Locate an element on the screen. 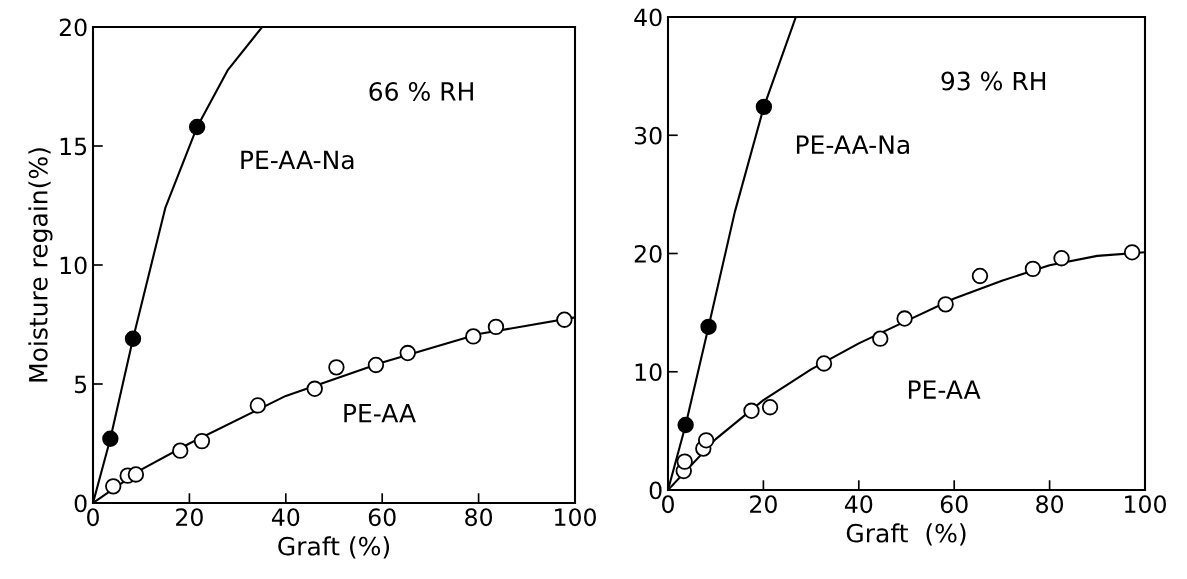 The image size is (1187, 579). y-axis-title: Moisture regain(%) is located at coordinates (40, 265).